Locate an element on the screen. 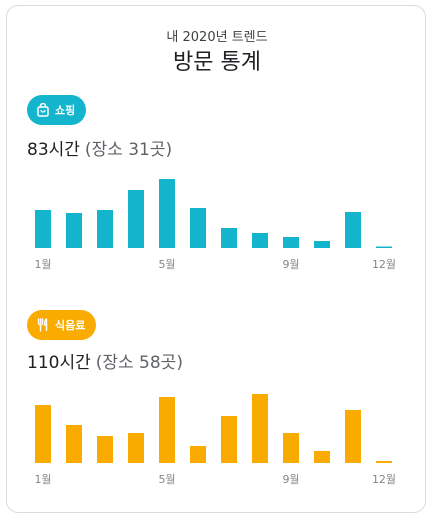 The width and height of the screenshot is (434, 521). food-bar-1월 is located at coordinates (43, 434).